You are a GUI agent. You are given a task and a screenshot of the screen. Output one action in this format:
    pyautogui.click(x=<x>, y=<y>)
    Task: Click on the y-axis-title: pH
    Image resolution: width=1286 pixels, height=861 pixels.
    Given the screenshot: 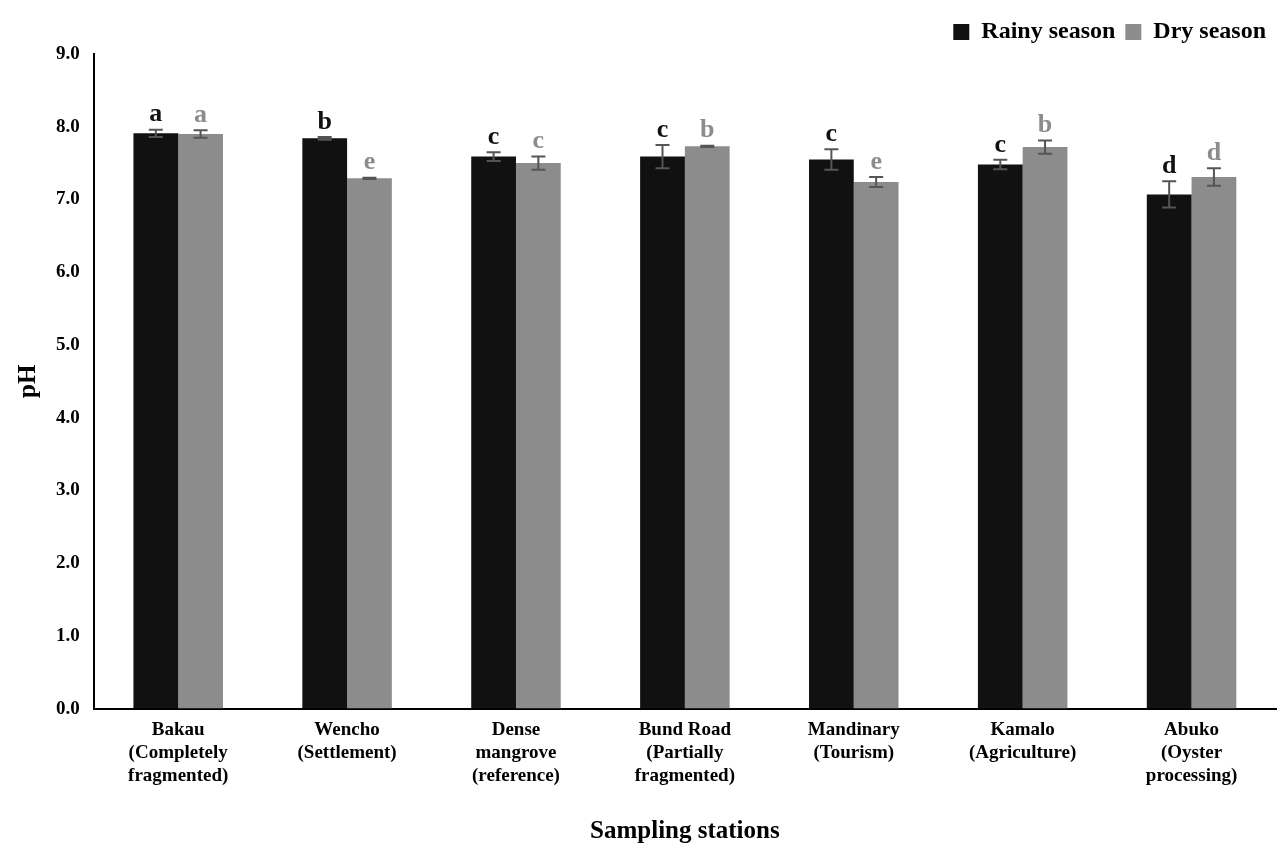 What is the action you would take?
    pyautogui.click(x=27, y=381)
    